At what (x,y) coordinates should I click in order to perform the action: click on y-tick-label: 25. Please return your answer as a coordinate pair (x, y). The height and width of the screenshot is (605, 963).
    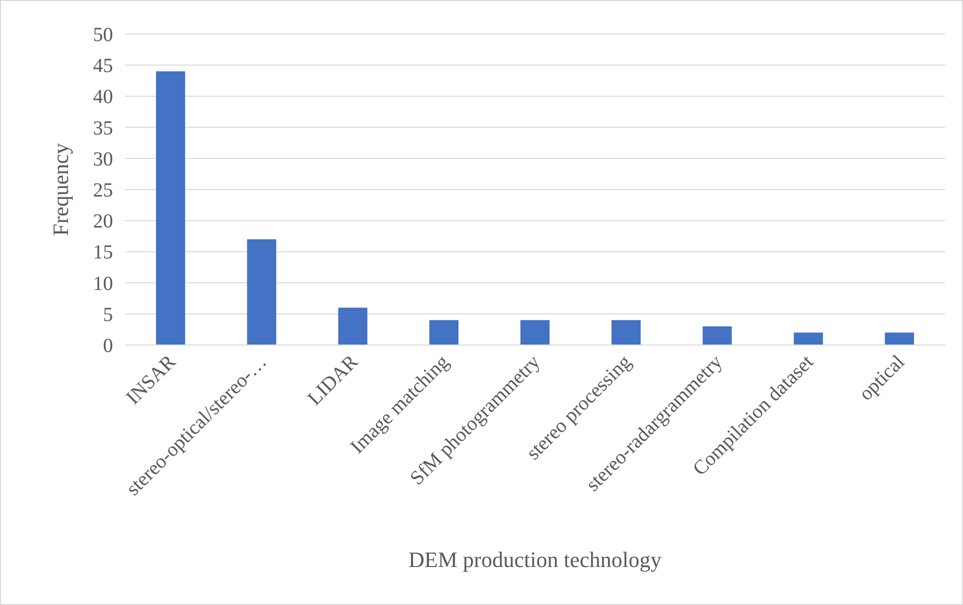
    Looking at the image, I should click on (103, 191).